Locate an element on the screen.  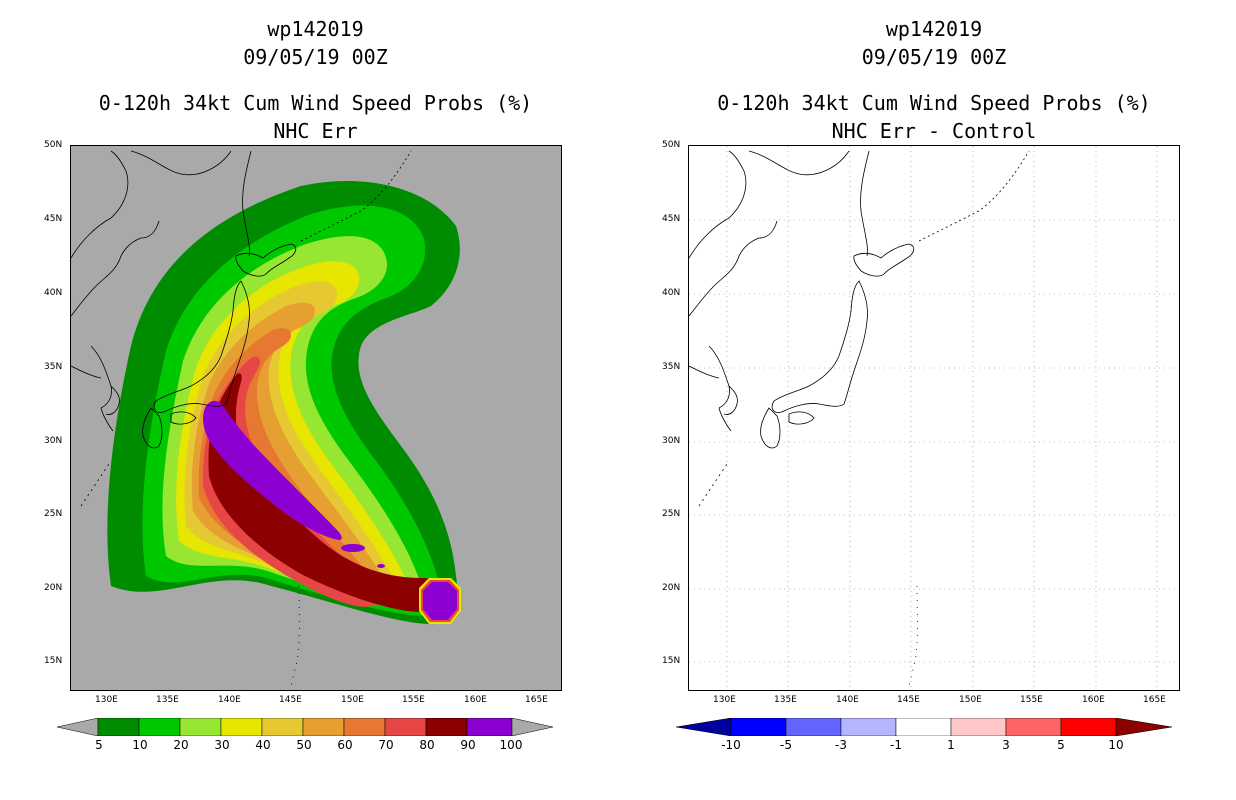
left-lat-label: 35N is located at coordinates (53, 367).